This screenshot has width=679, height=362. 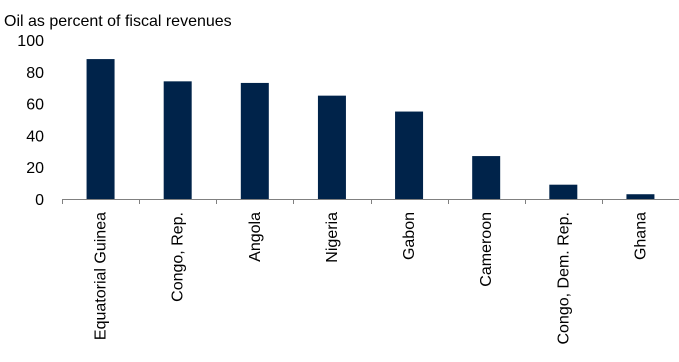 What do you see at coordinates (30, 121) in the screenshot?
I see `y-axis-tick-labels: 0 20 40 60 80 100` at bounding box center [30, 121].